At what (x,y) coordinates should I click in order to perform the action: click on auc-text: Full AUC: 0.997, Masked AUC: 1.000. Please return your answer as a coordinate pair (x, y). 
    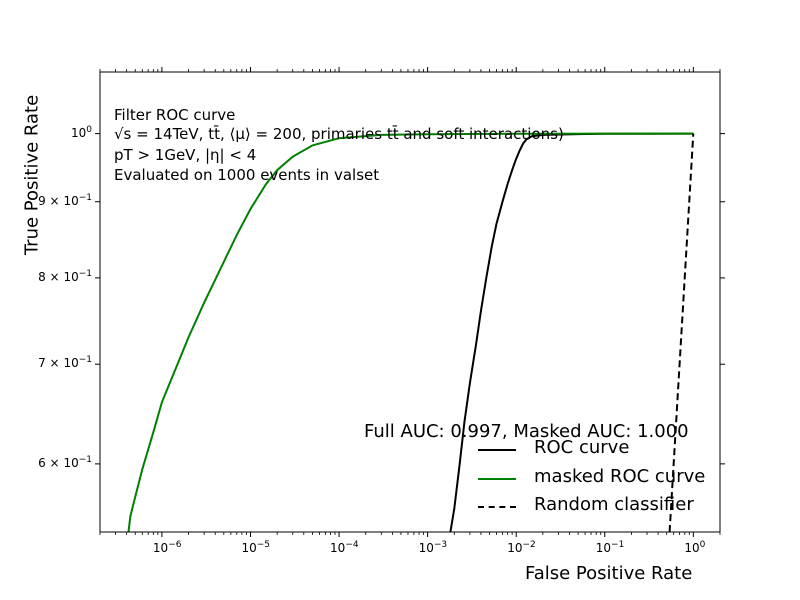
    Looking at the image, I should click on (526, 431).